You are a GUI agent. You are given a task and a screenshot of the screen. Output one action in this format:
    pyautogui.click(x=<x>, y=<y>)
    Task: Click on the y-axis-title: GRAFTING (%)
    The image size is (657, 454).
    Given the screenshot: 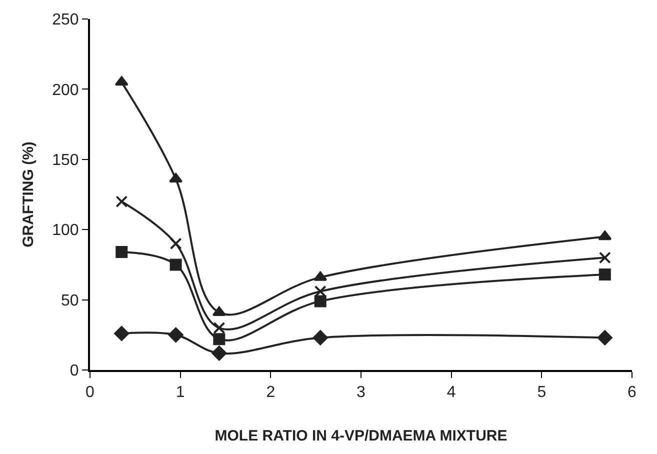 What is the action you would take?
    pyautogui.click(x=28, y=195)
    